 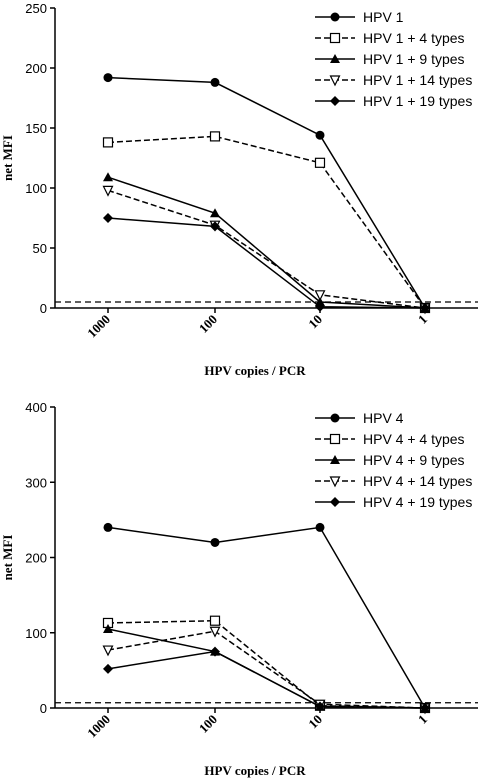 What do you see at coordinates (417, 502) in the screenshot?
I see `legend-label: HPV 4 + 19 types` at bounding box center [417, 502].